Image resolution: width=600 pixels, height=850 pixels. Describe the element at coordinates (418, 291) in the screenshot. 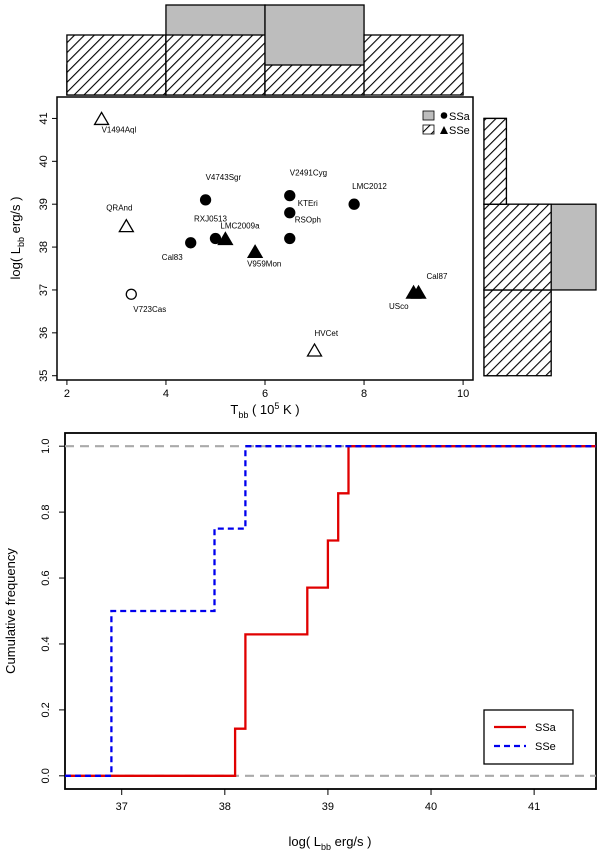

I see `point-cal87` at that location.